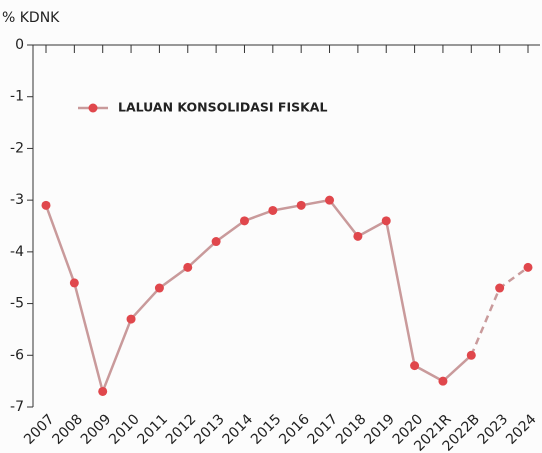 Image resolution: width=542 pixels, height=453 pixels. I want to click on x-tick-label: 2011, so click(153, 429).